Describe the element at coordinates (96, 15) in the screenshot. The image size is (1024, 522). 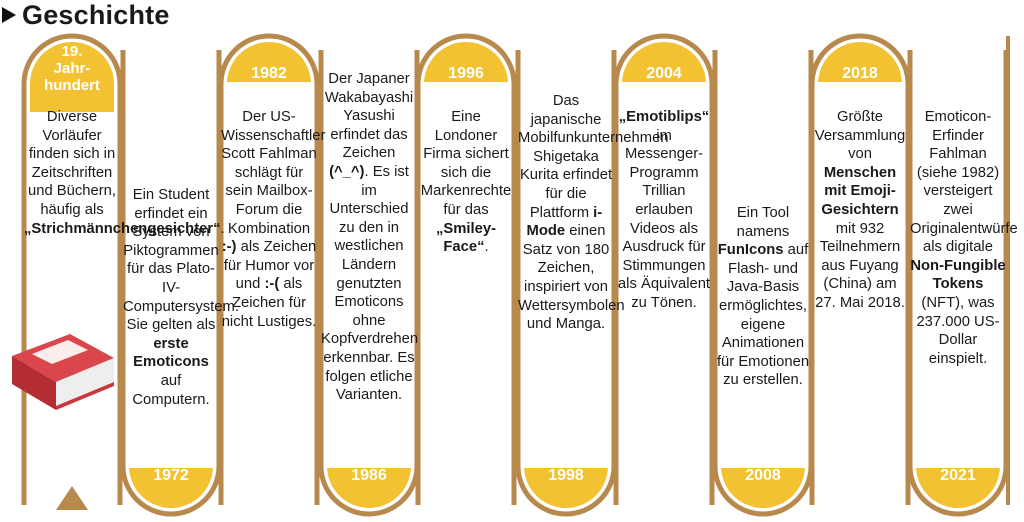
I see `page-title: Geschichte` at that location.